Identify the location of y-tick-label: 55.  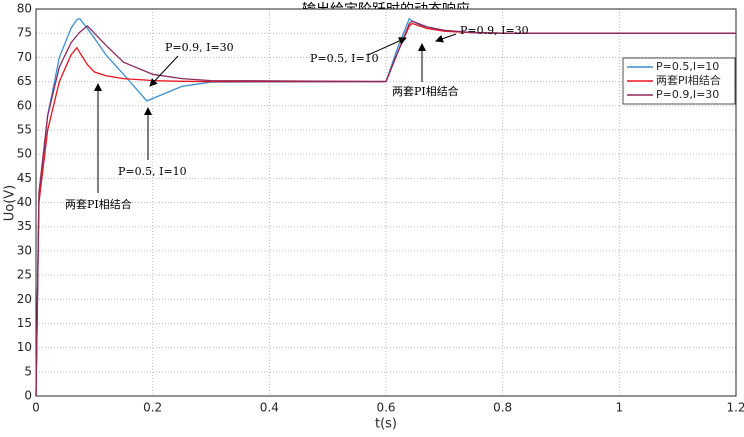
(24, 129).